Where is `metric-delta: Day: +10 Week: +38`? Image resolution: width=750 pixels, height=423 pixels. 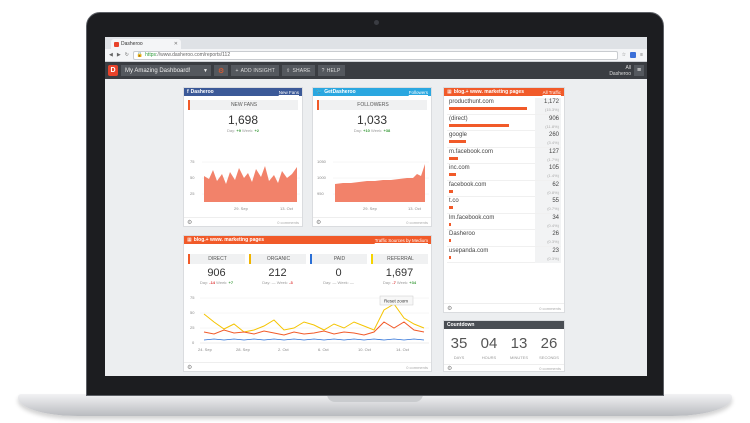
metric-delta: Day: +10 Week: +38 is located at coordinates (372, 130).